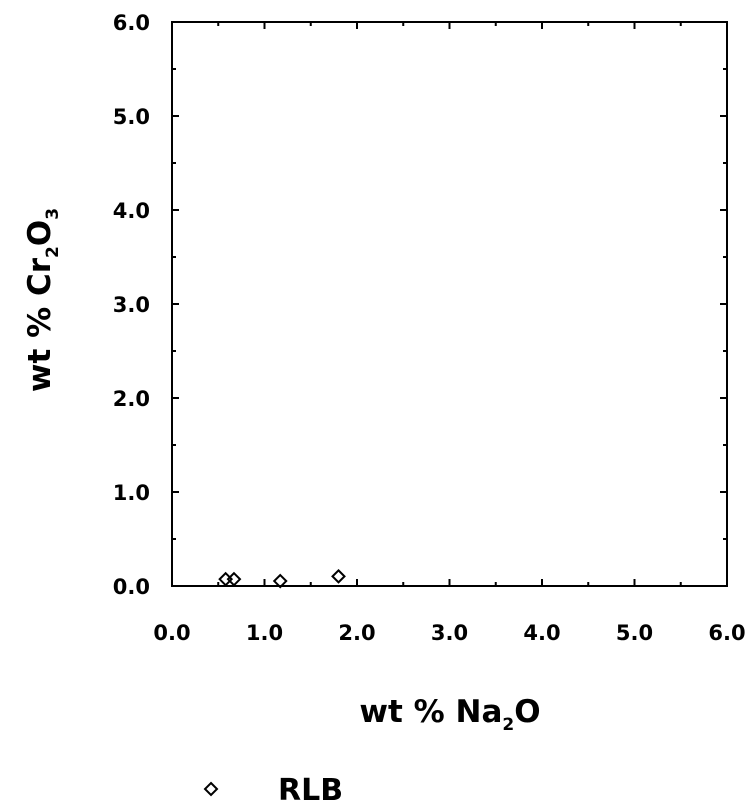  I want to click on y-tick-label: 2.0, so click(131, 399).